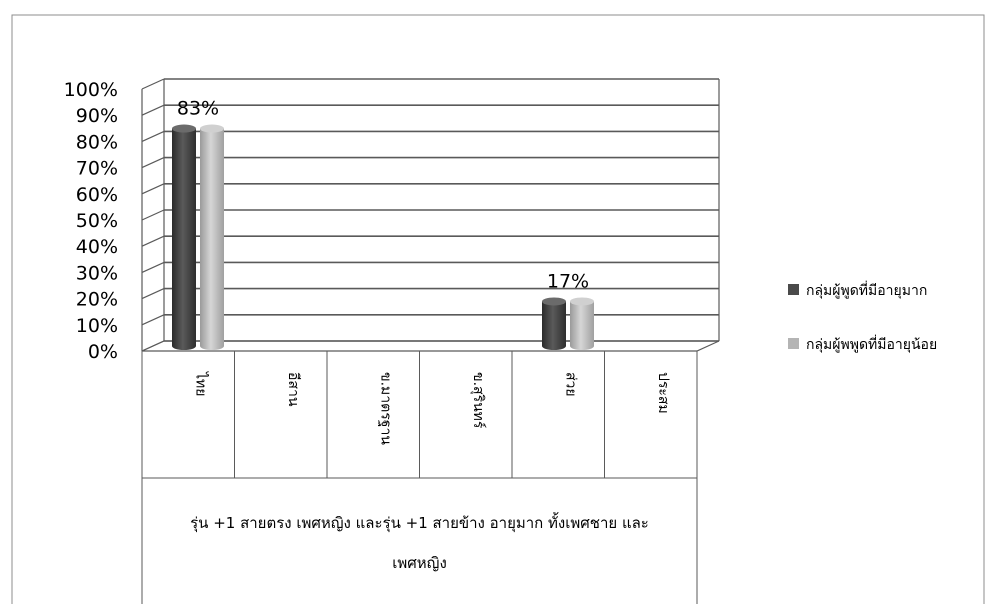  Describe the element at coordinates (570, 384) in the screenshot. I see `x-category-label: ส่วย` at that location.